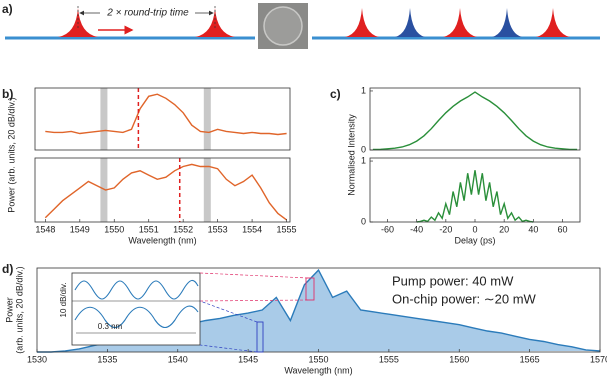  I want to click on inset-scale-label: 10 dB/div., so click(63, 300).